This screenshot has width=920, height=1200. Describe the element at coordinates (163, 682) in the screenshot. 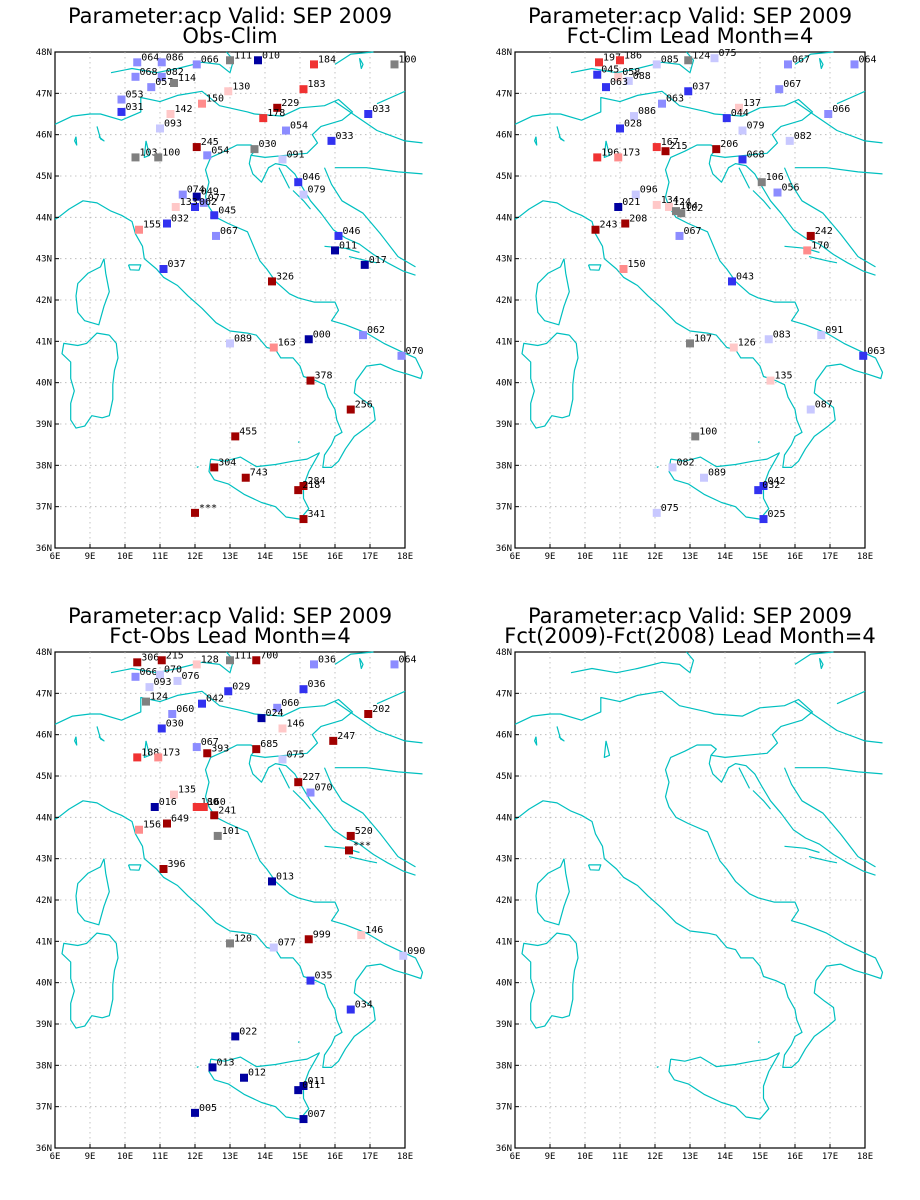

I see `station-value-label: 093` at that location.